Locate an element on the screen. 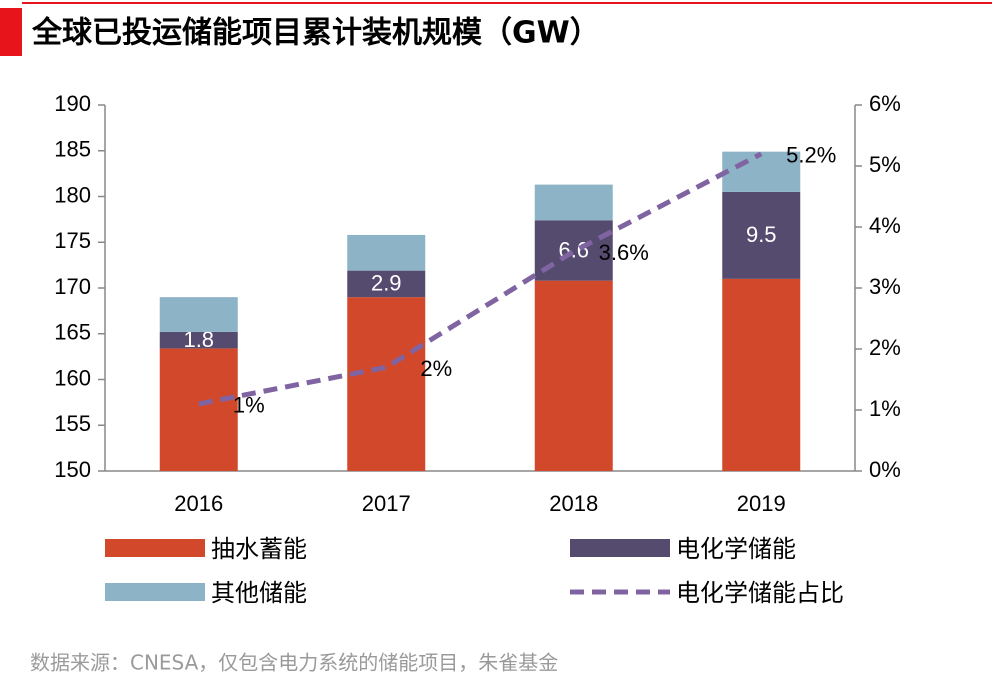 The height and width of the screenshot is (687, 992). x-tick-label: 2016 is located at coordinates (198, 503).